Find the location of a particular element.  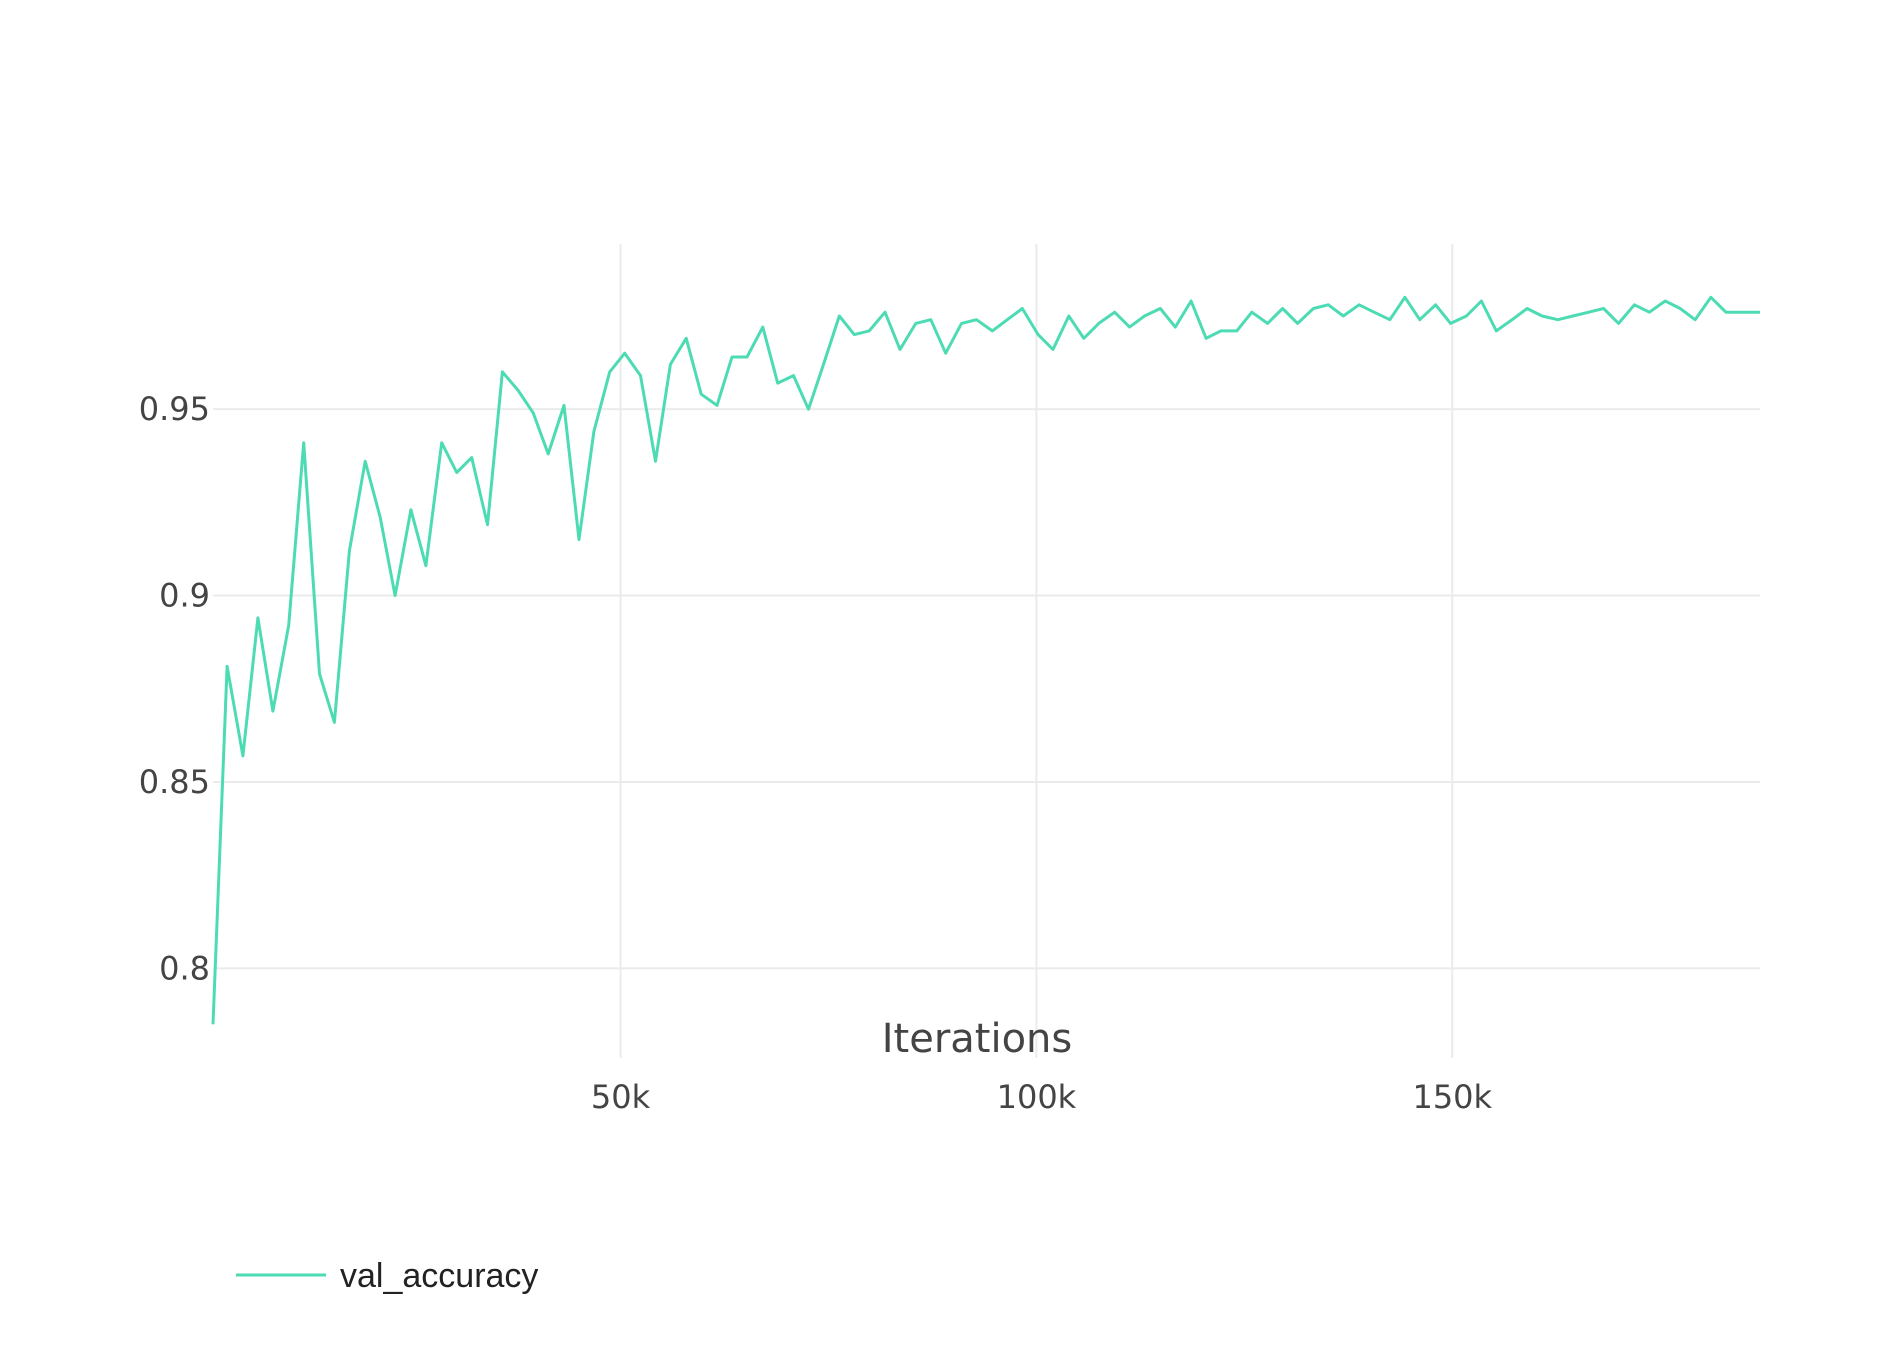

y-tick-label: 0.9 is located at coordinates (184, 596).